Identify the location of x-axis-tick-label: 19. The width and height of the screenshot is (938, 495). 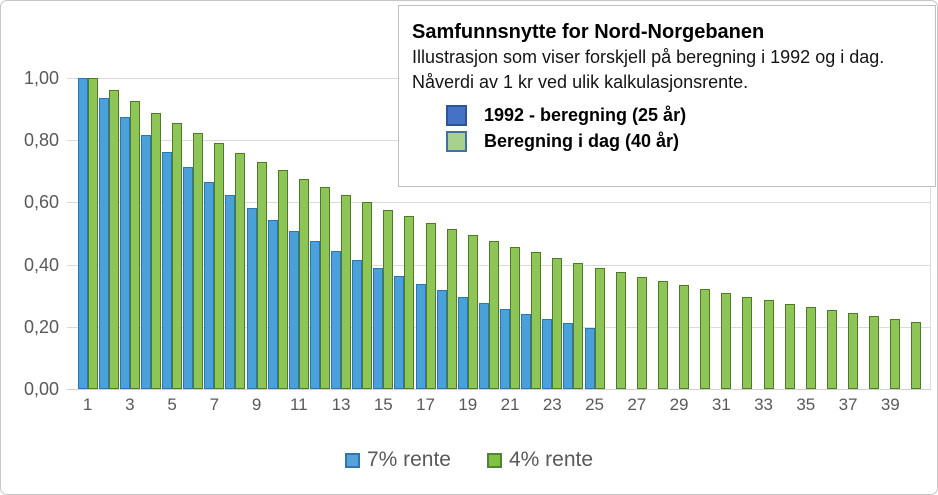
(468, 404).